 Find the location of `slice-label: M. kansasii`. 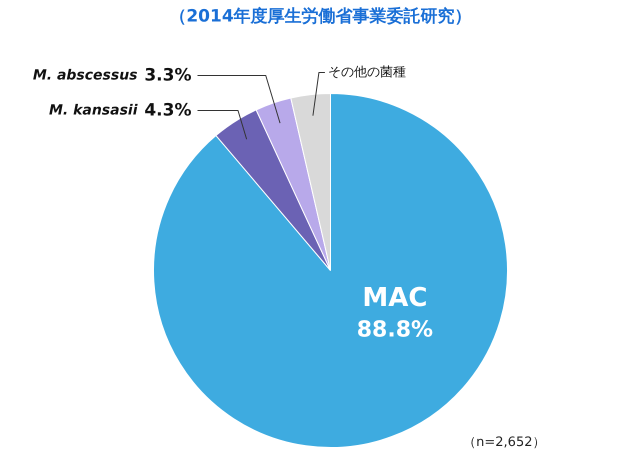

slice-label: M. kansasii is located at coordinates (93, 110).